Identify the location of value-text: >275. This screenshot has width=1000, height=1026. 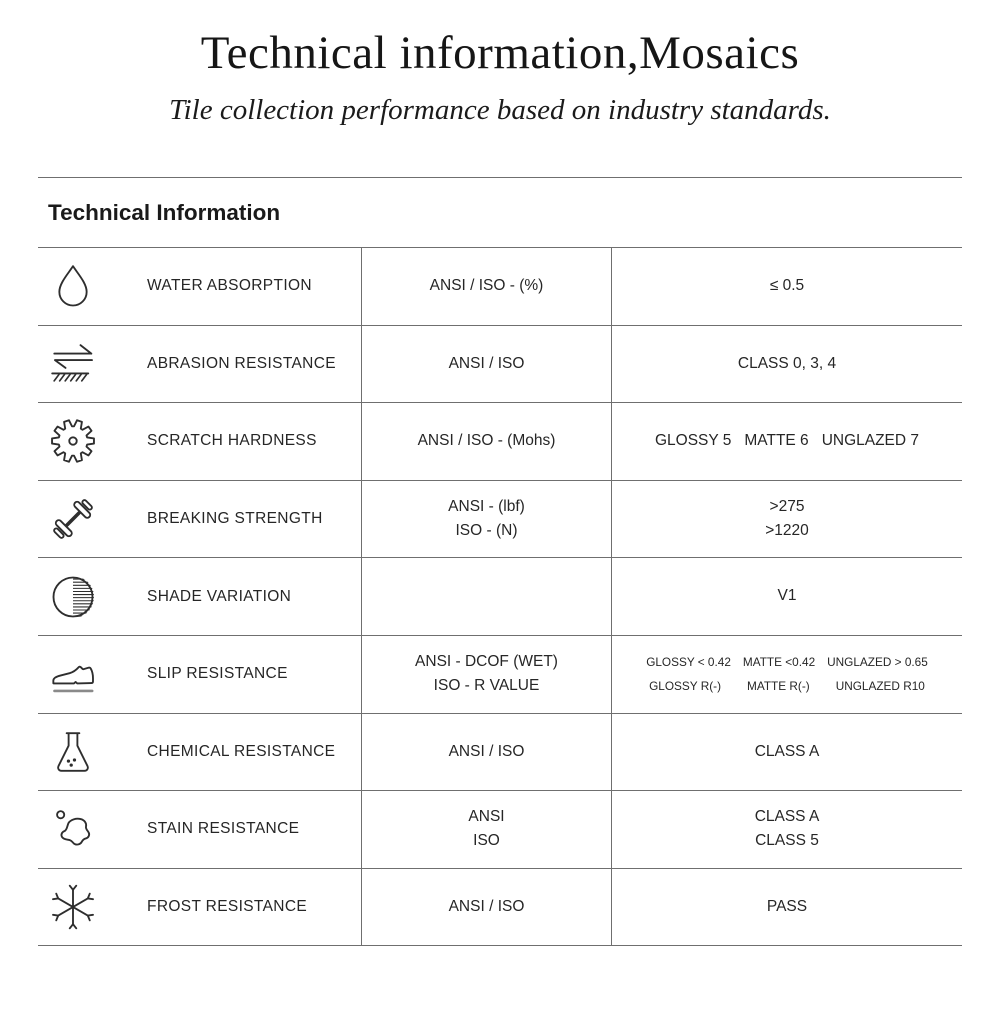
(787, 506).